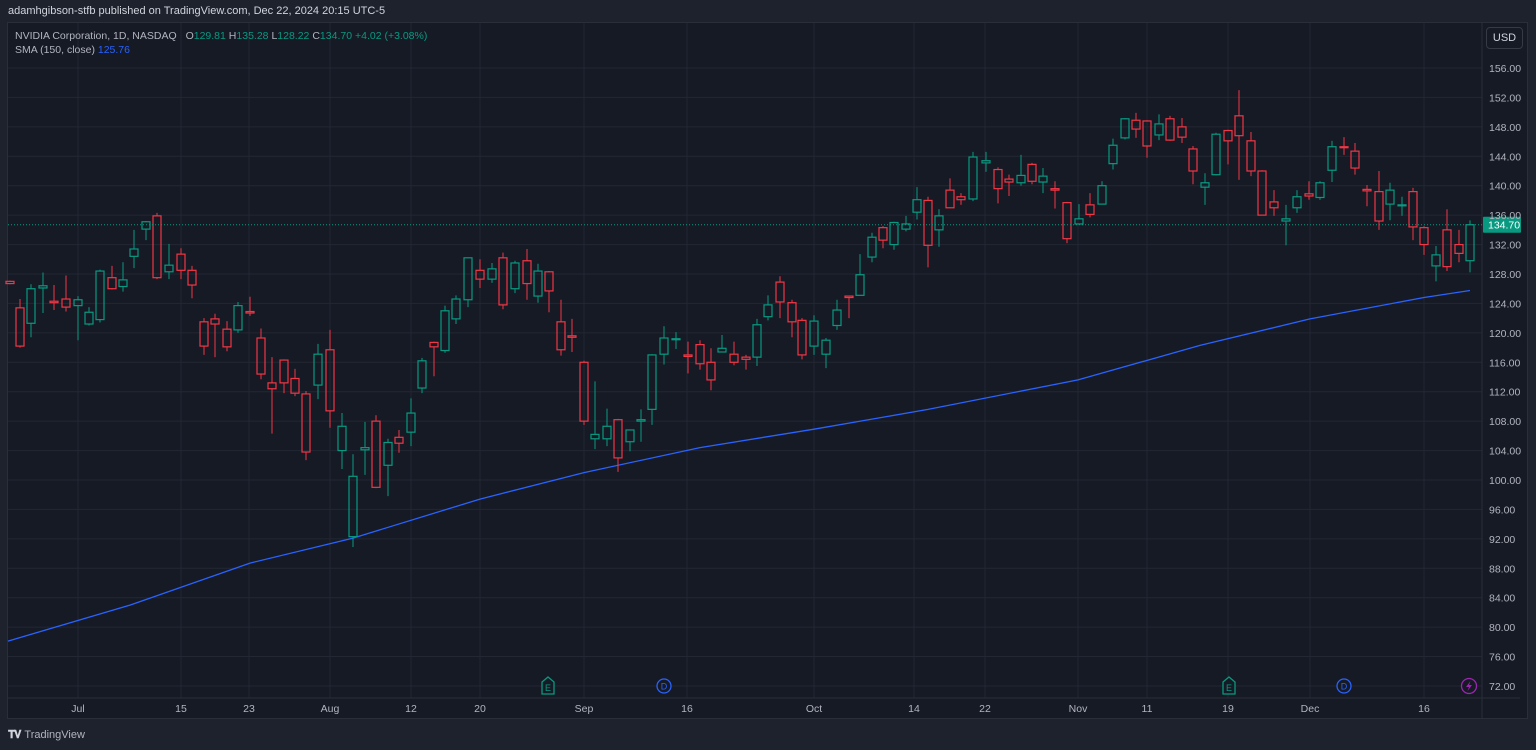 The width and height of the screenshot is (1536, 750). Describe the element at coordinates (1502, 628) in the screenshot. I see `price-tick-label: 80.00` at that location.